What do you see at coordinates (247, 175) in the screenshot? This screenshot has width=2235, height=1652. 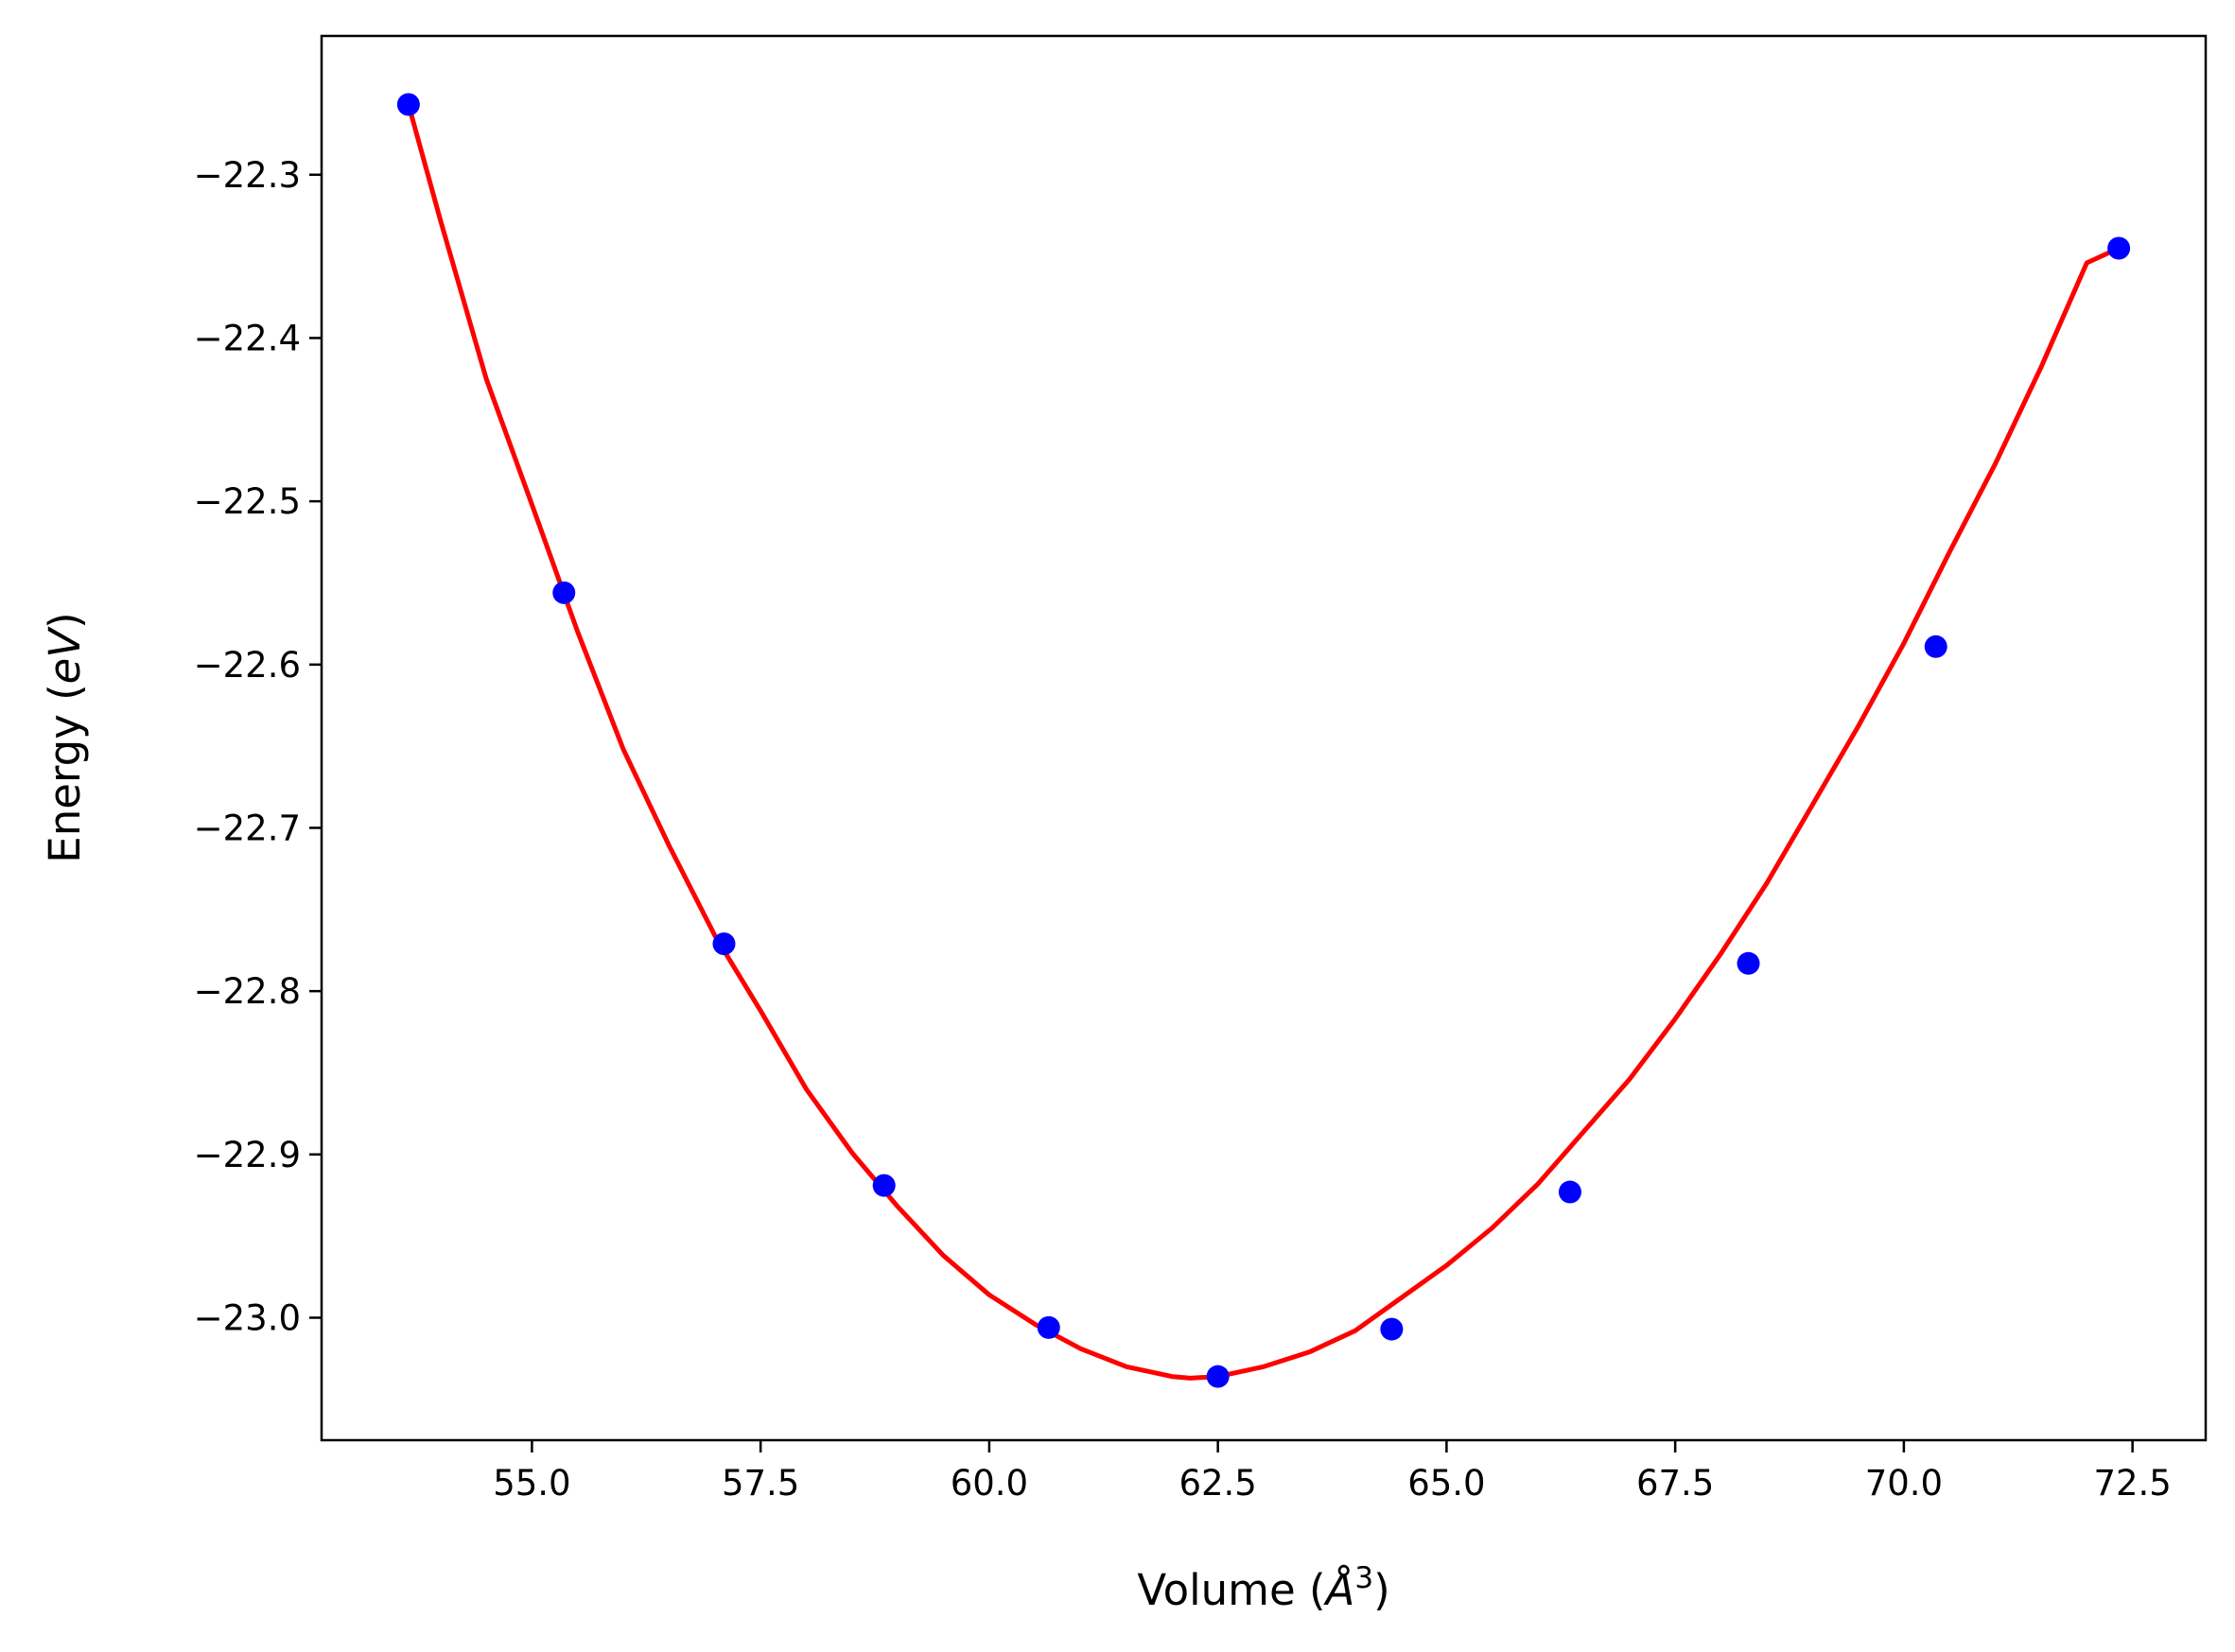 I see `y-tick-label: −22.3` at bounding box center [247, 175].